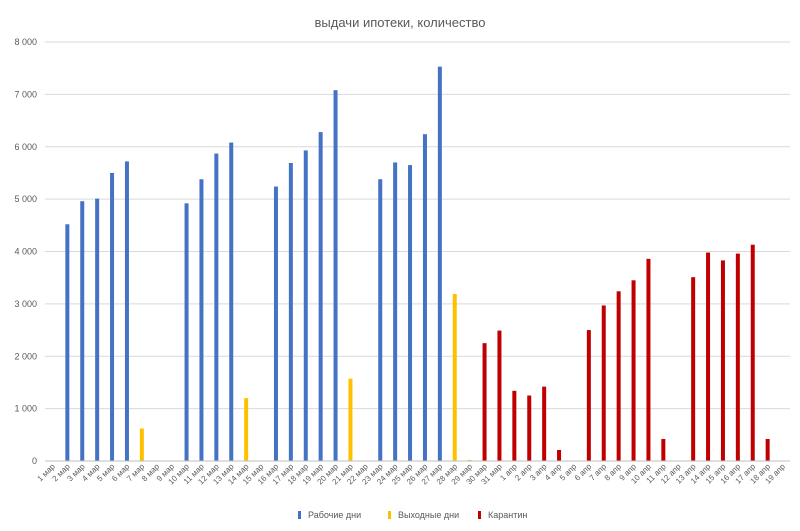 The image size is (800, 531). Describe the element at coordinates (428, 515) in the screenshot. I see `legend-label-2: Выходные дни` at that location.